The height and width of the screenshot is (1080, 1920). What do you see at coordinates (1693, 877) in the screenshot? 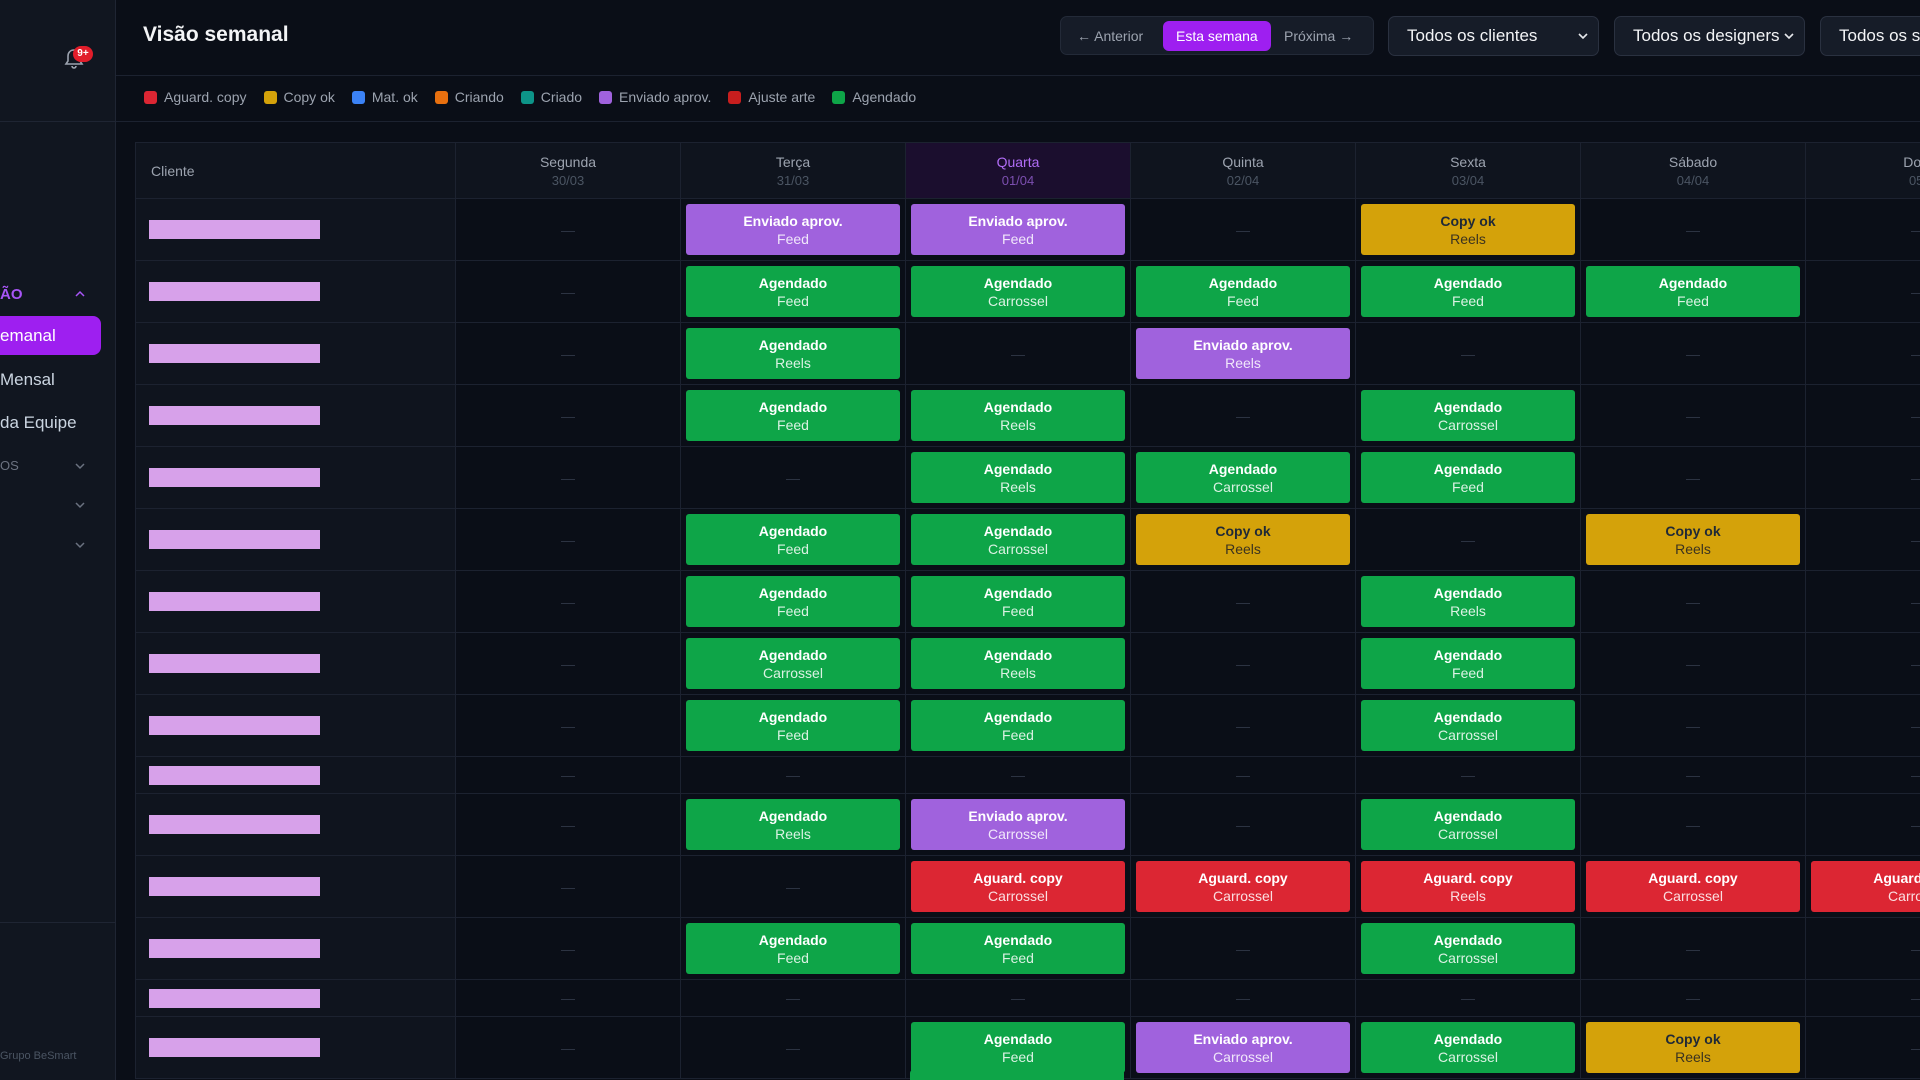
I see `card-status: Aguard. copy` at bounding box center [1693, 877].